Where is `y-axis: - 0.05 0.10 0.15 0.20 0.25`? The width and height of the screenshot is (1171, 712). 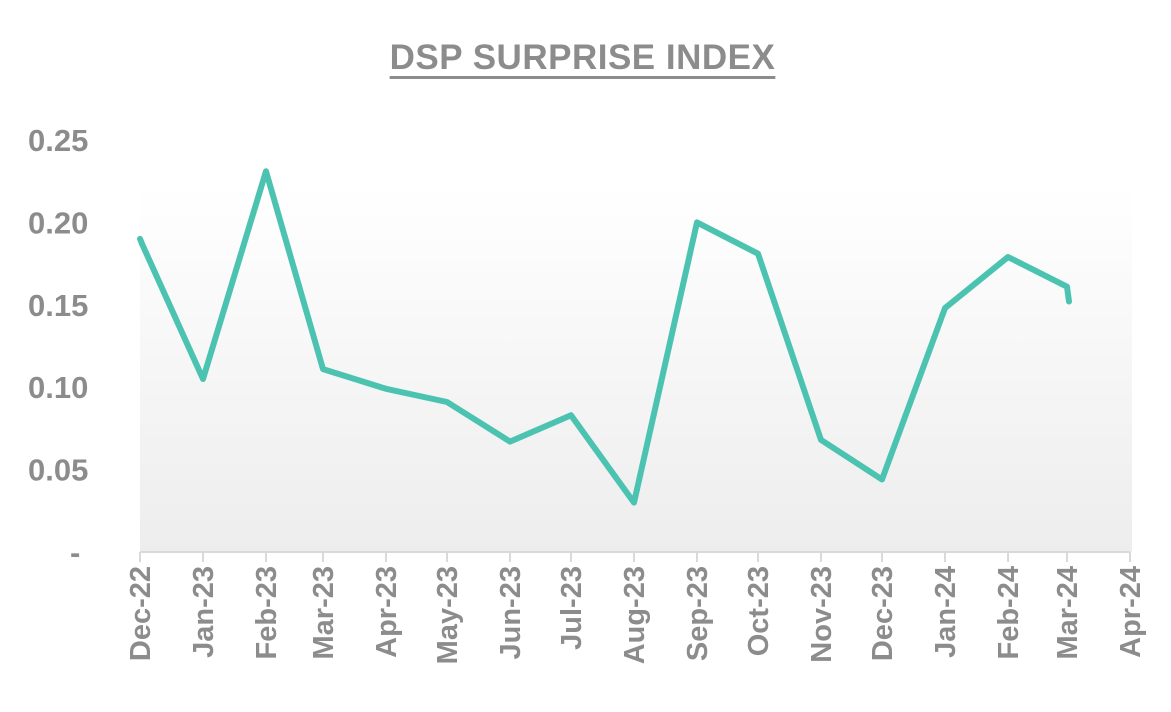
y-axis: - 0.05 0.10 0.15 0.20 0.25 is located at coordinates (58, 346).